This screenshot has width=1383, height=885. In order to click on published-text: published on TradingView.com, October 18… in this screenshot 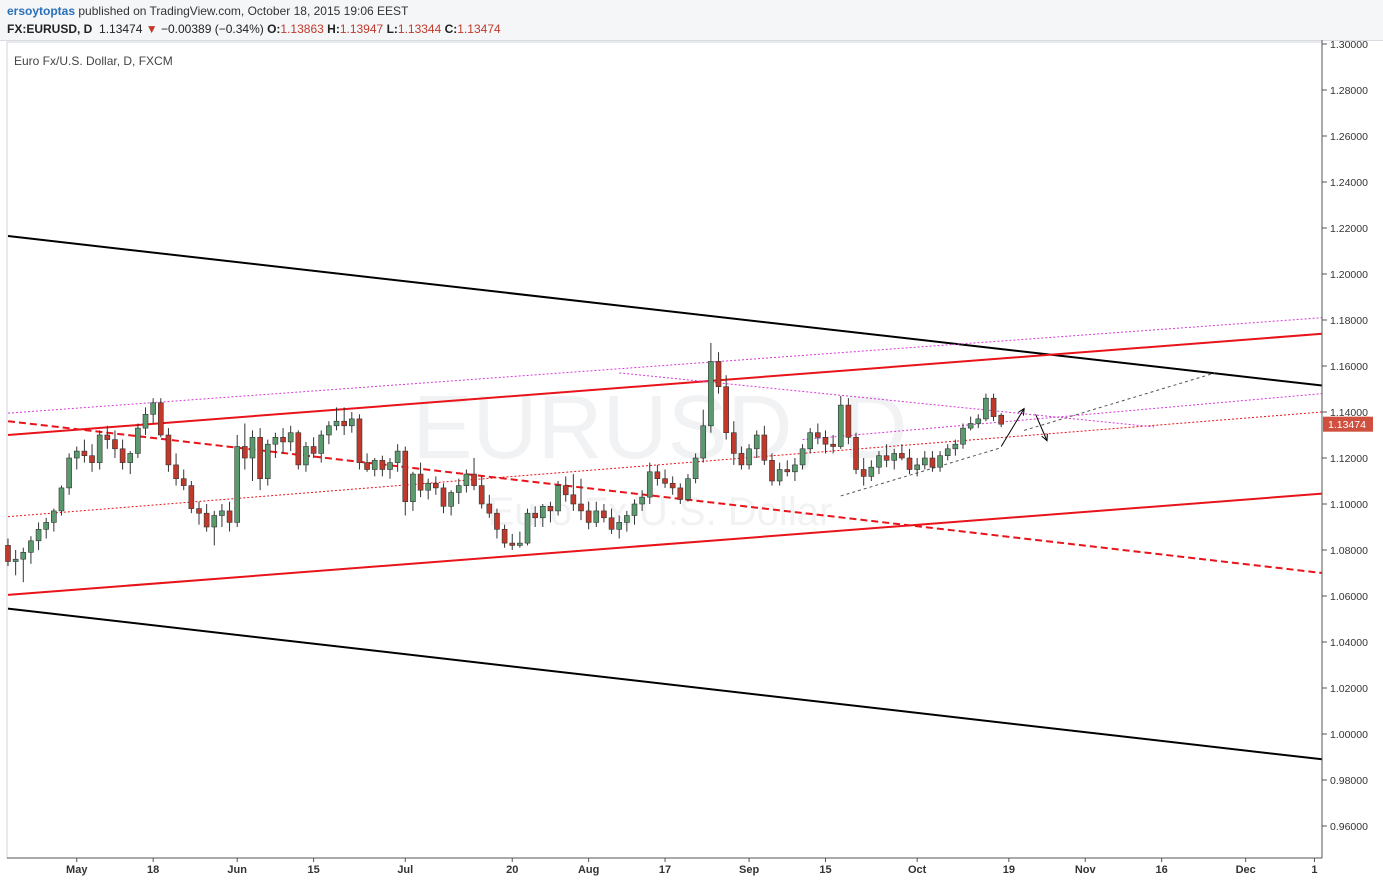, I will do `click(243, 11)`.